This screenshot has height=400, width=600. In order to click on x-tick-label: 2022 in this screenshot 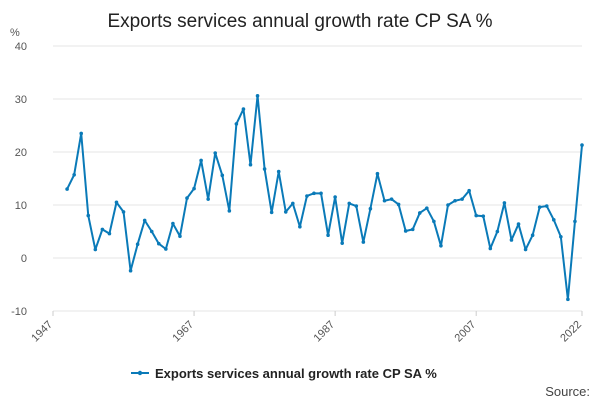, I will do `click(571, 332)`.